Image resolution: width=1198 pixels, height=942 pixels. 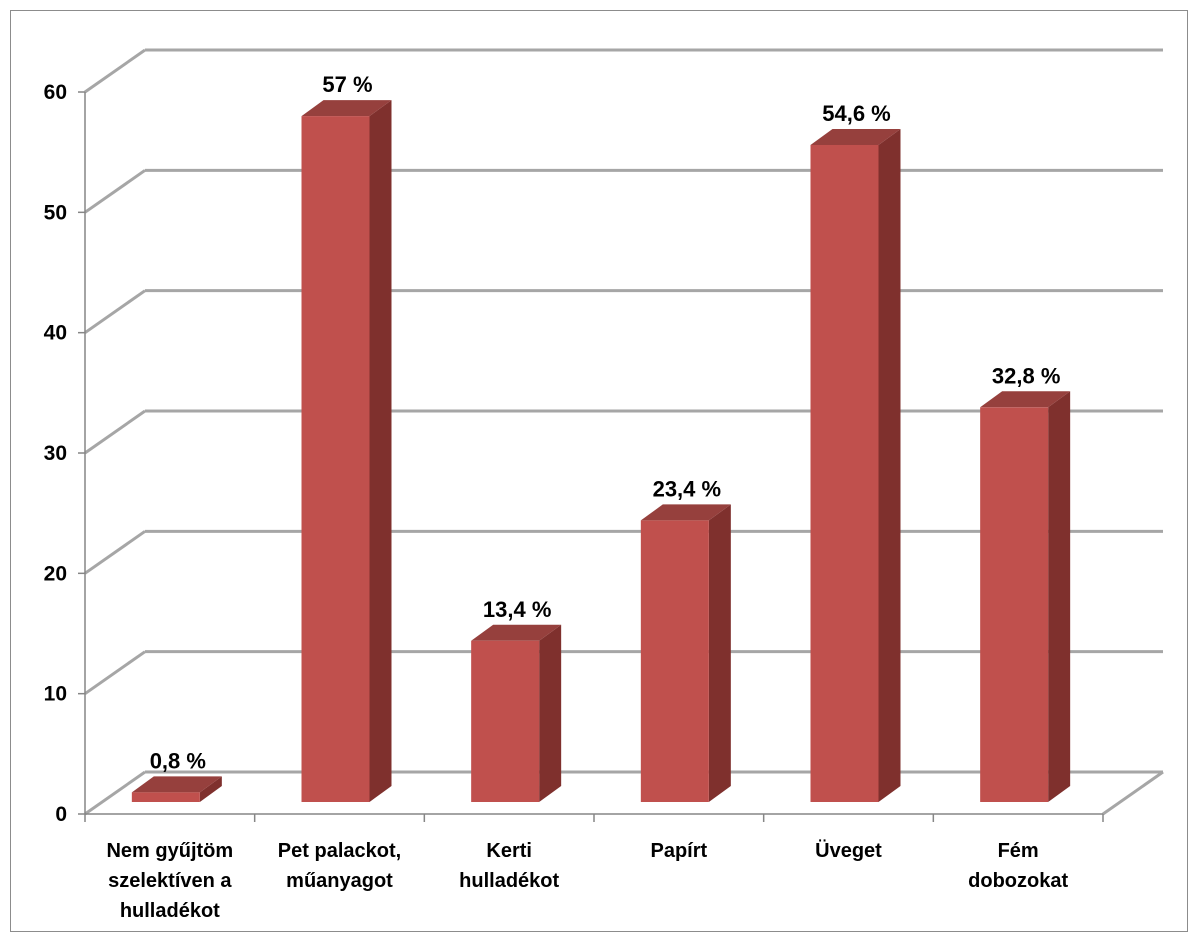 I want to click on data-label: 23,4 %, so click(x=687, y=488).